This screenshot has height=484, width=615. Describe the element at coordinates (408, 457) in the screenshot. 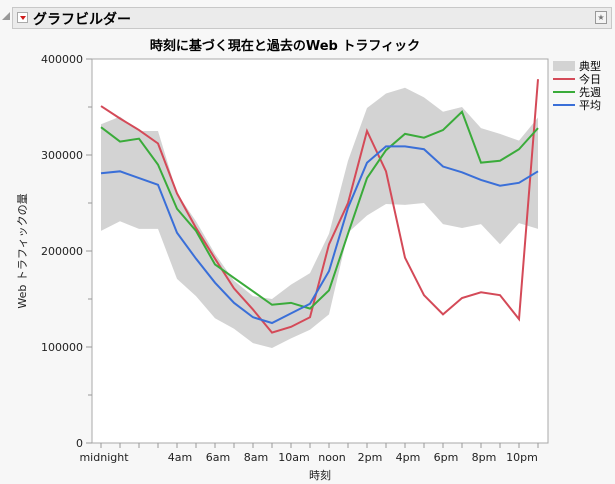

I see `x-tick-label: 4pm` at that location.